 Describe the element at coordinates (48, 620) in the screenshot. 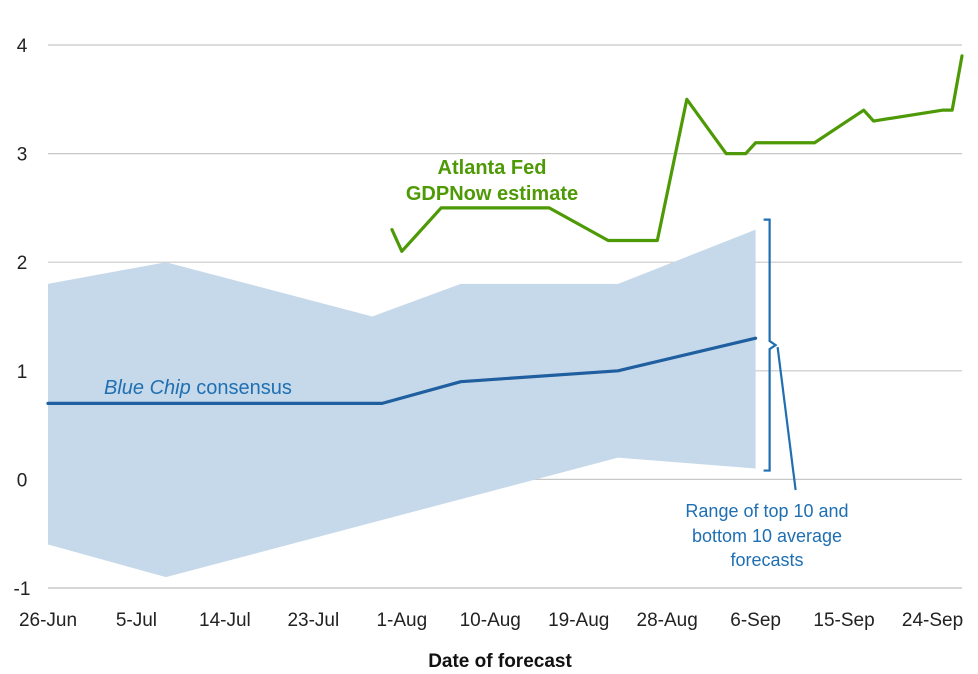

I see `x-tick-label: 26-Jun` at that location.